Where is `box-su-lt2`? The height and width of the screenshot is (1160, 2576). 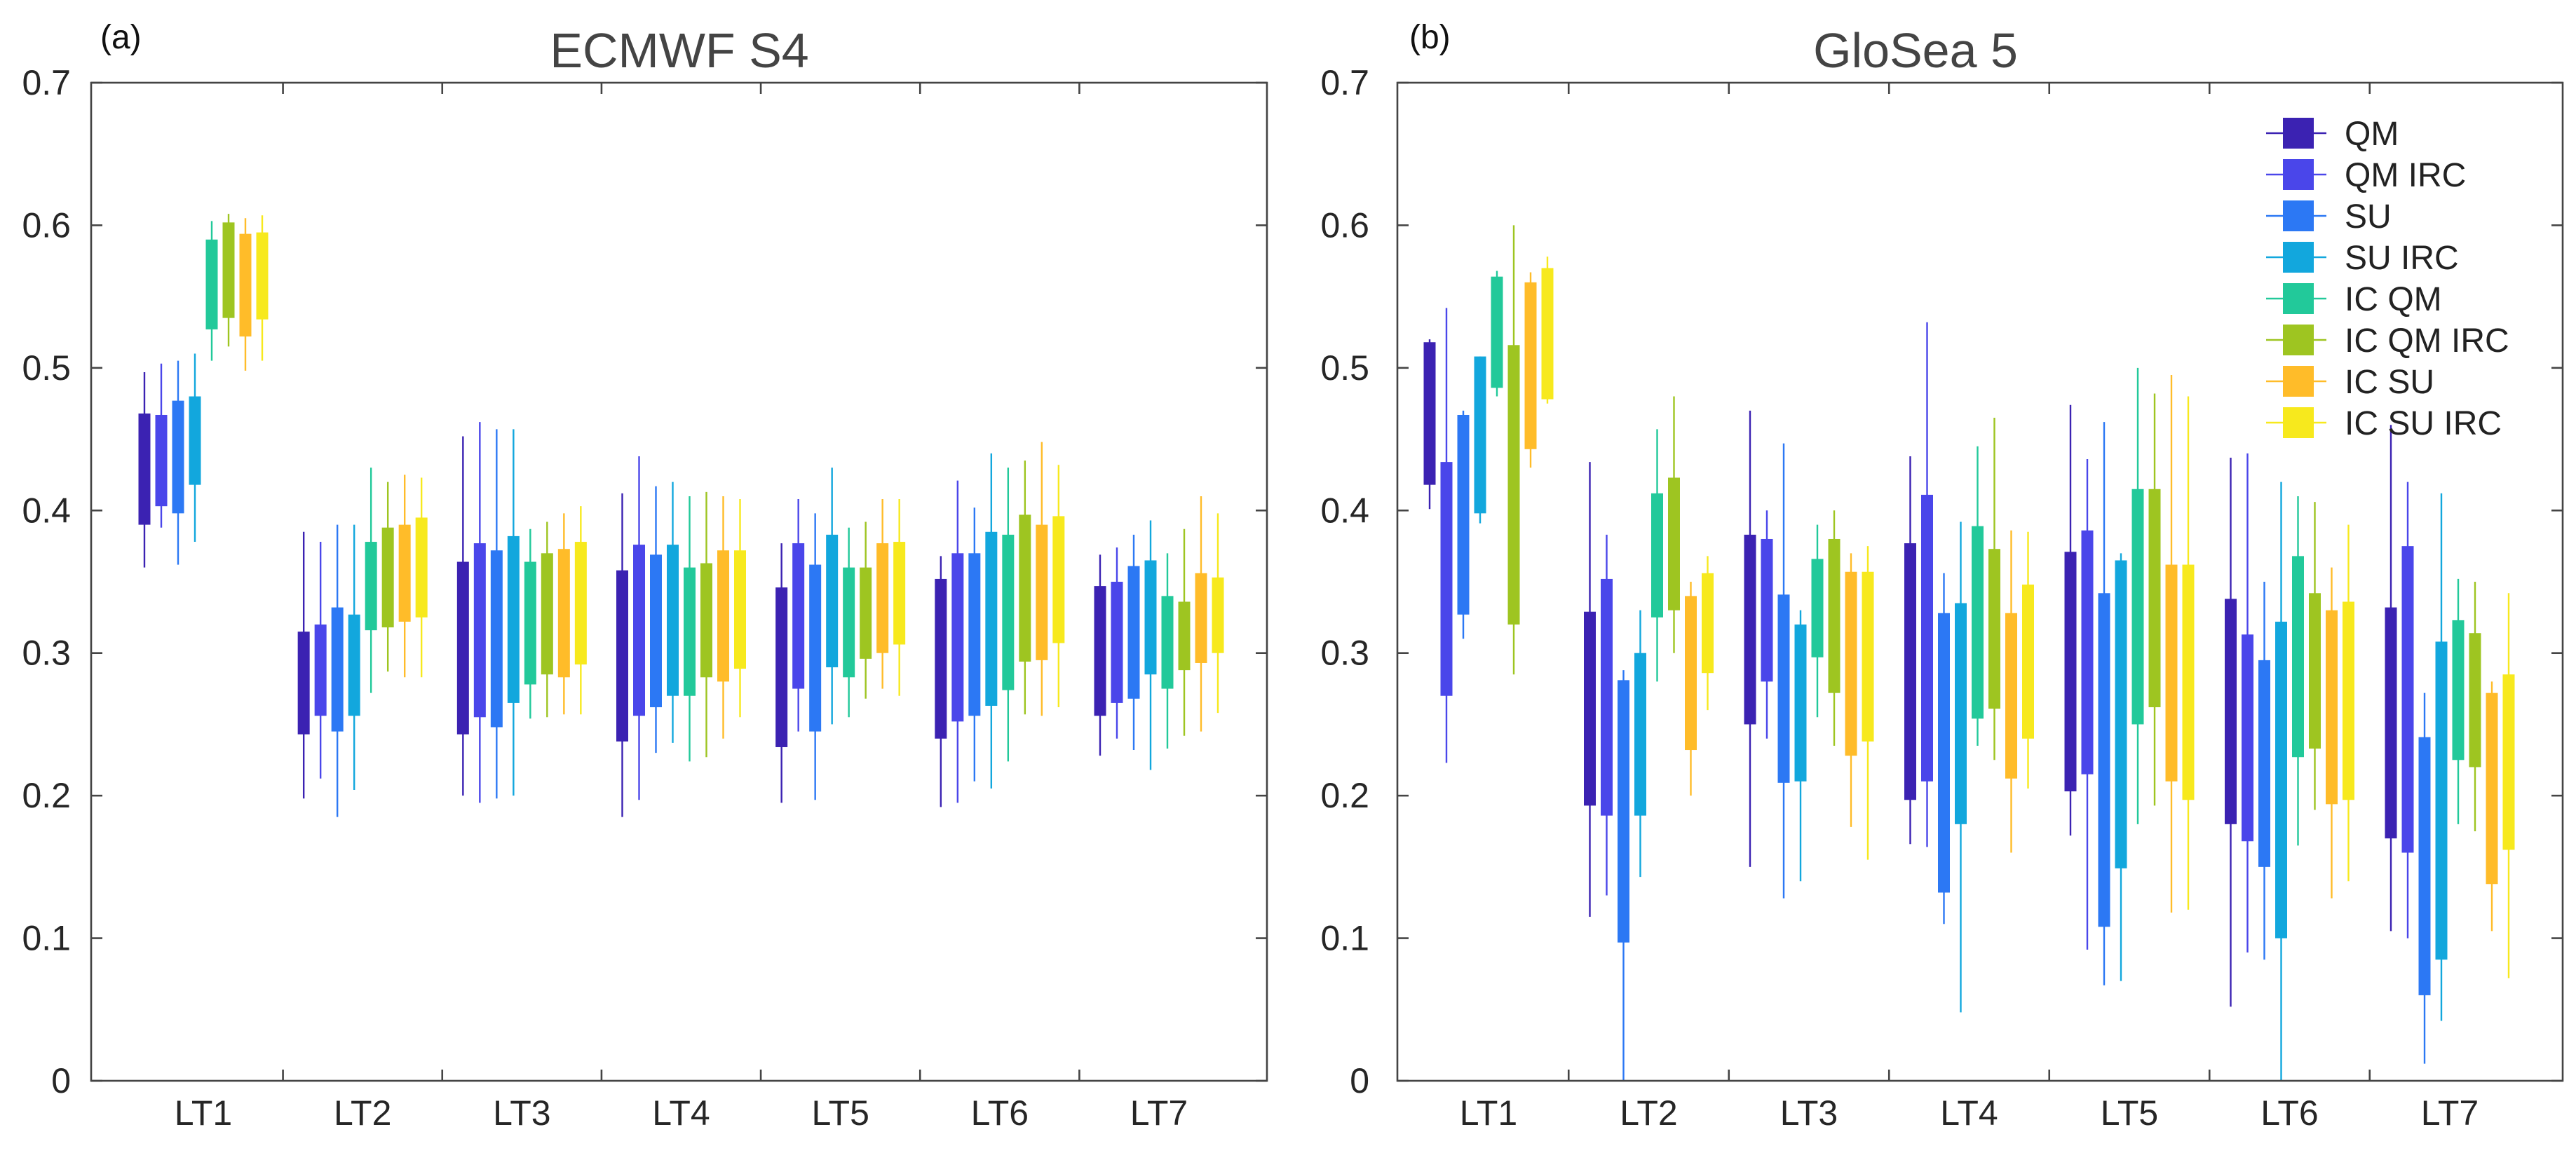
box-su-lt2 is located at coordinates (337, 670).